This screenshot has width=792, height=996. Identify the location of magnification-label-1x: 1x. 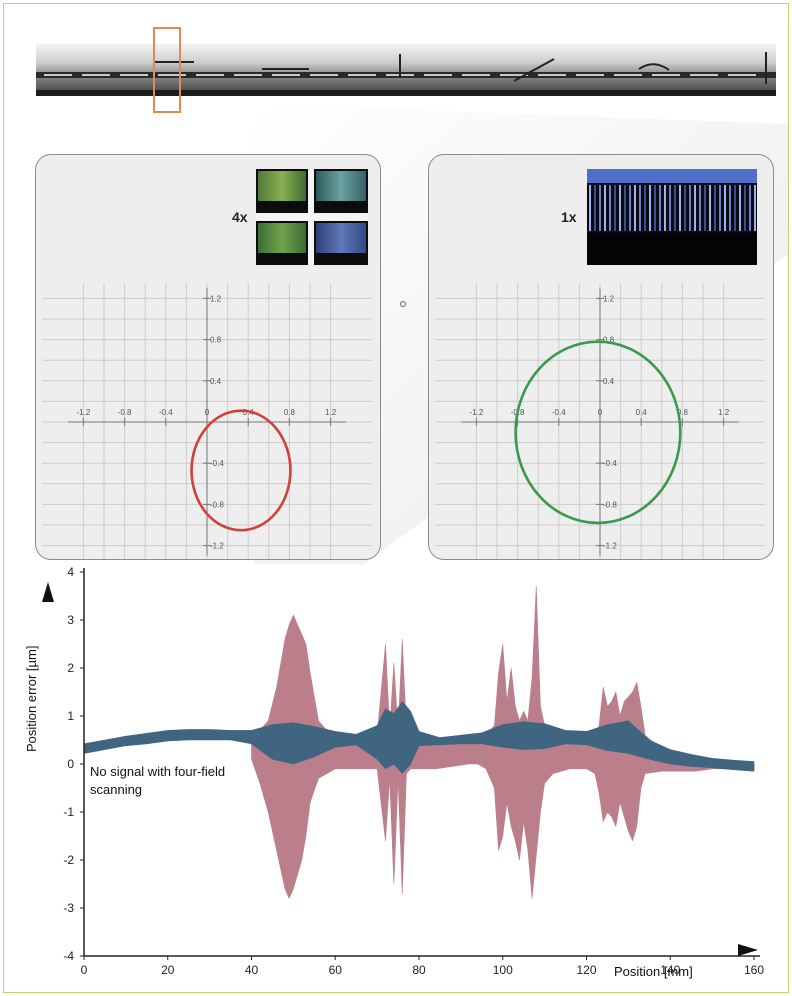
(569, 217).